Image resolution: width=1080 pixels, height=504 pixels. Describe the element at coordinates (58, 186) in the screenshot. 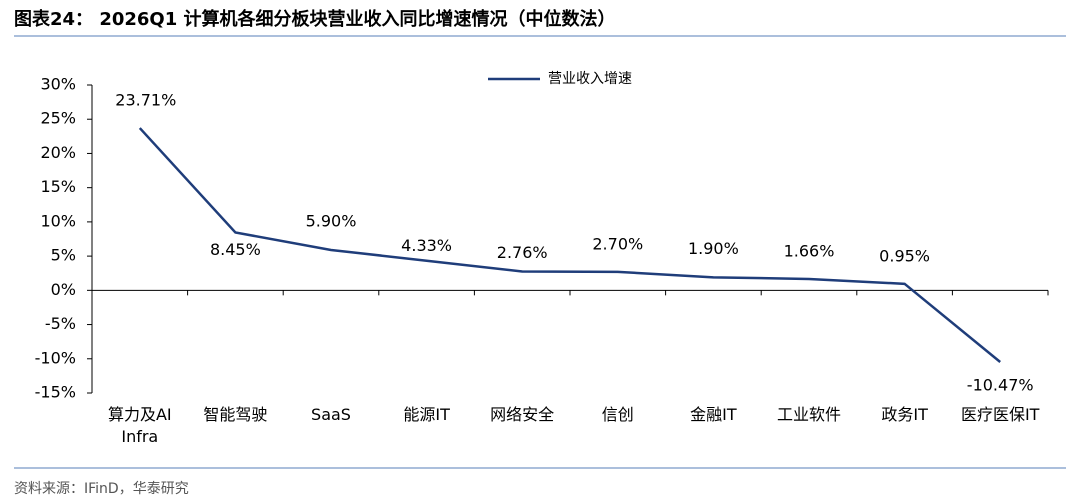

I see `y-tick-label: 15%` at that location.